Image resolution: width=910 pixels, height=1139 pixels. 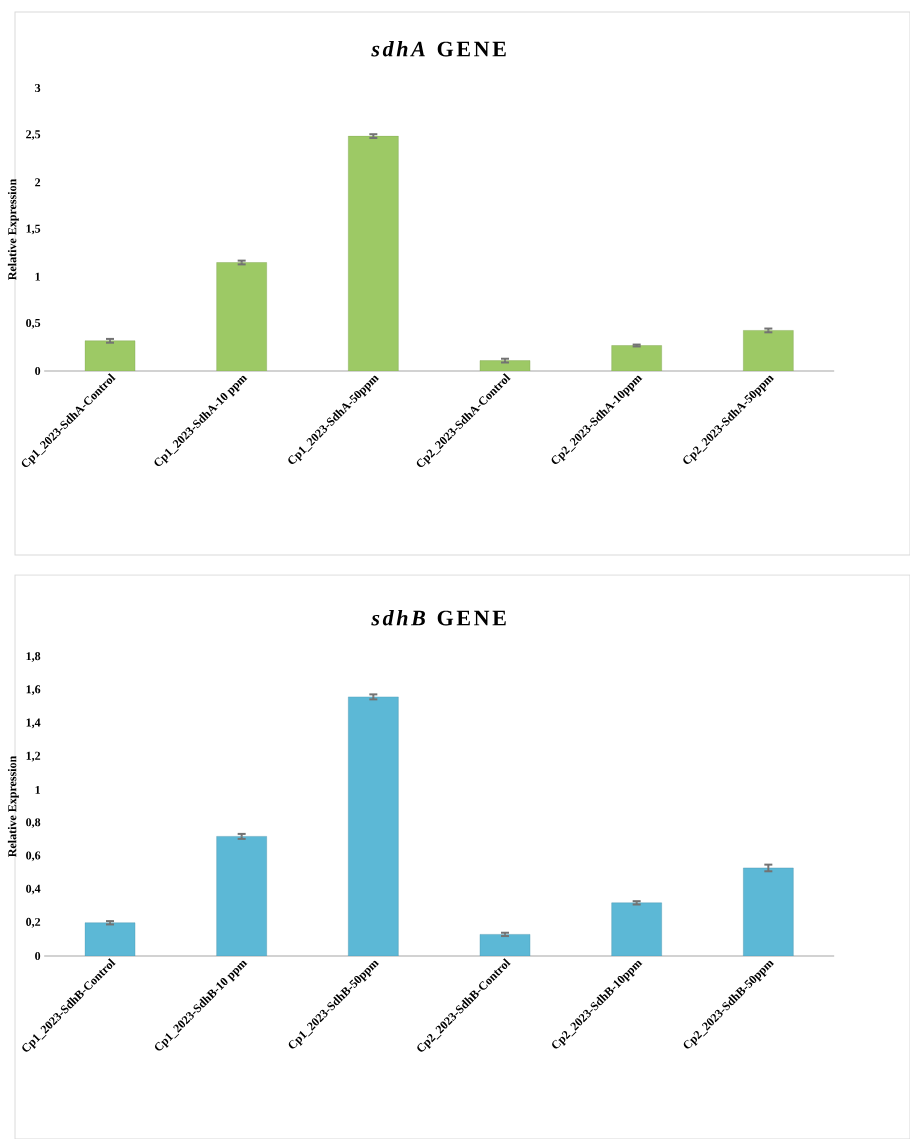 What do you see at coordinates (33, 323) in the screenshot?
I see `y-tick-label: 0,5` at bounding box center [33, 323].